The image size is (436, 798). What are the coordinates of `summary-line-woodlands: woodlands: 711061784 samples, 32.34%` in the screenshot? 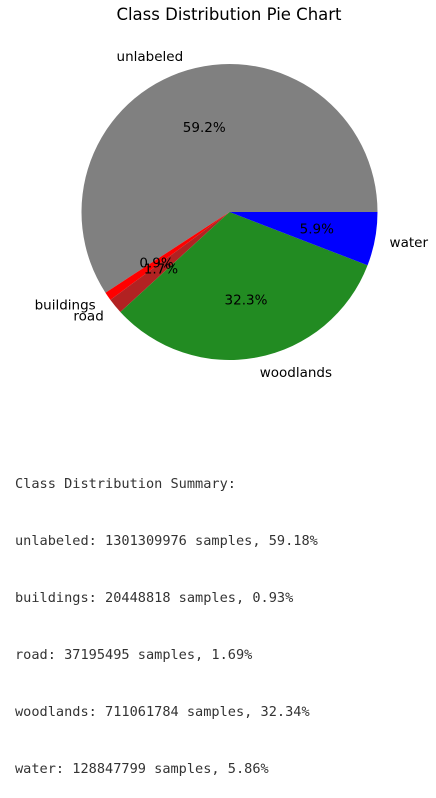 It's located at (162, 712).